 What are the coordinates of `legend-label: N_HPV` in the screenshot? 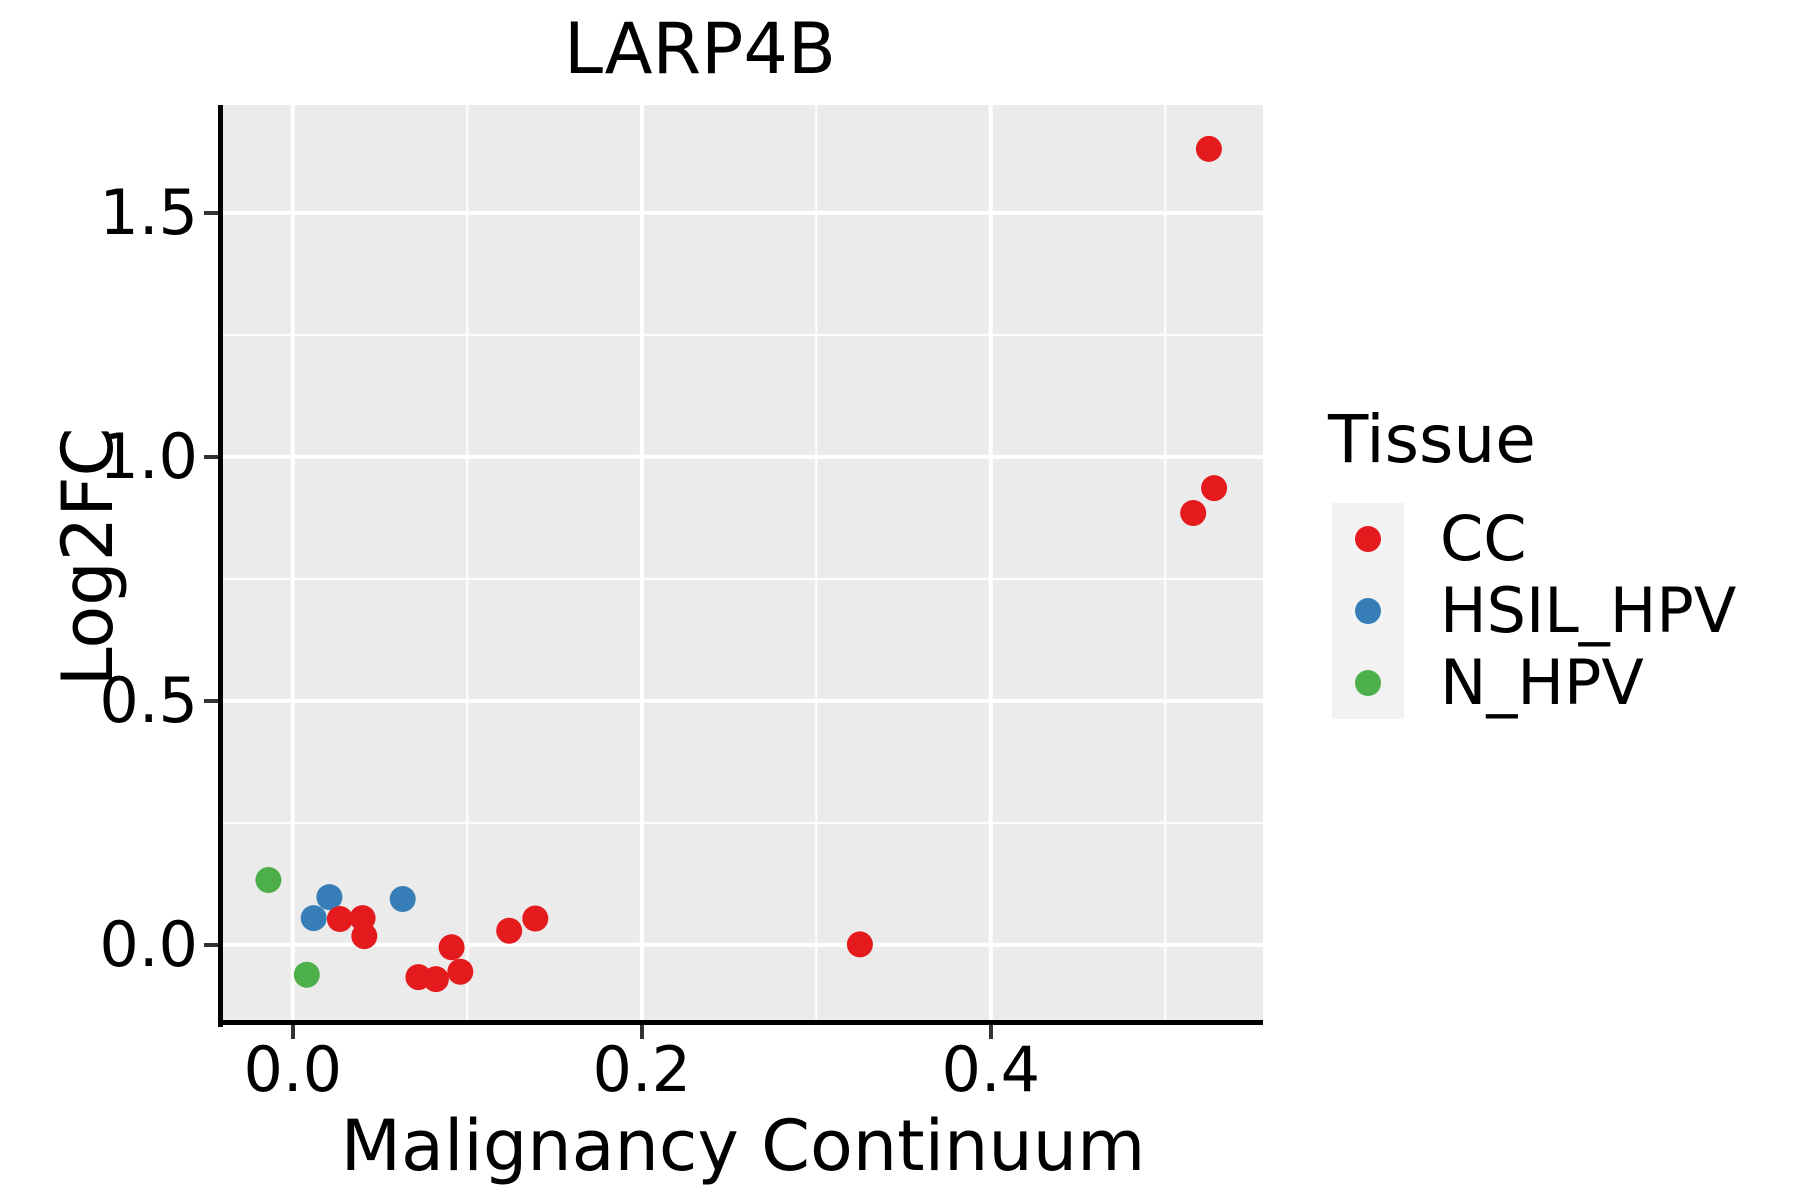 It's located at (1542, 682).